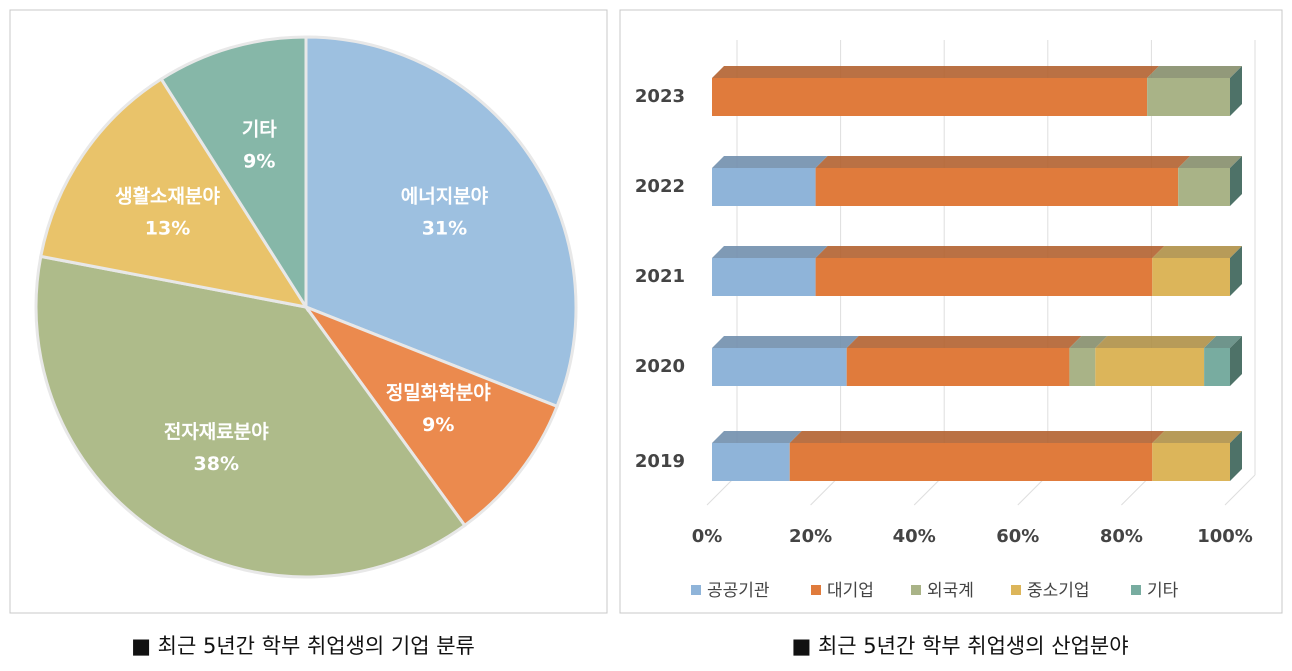 This screenshot has height=671, width=1292. What do you see at coordinates (1225, 536) in the screenshot?
I see `x-tick-label: 100%` at bounding box center [1225, 536].